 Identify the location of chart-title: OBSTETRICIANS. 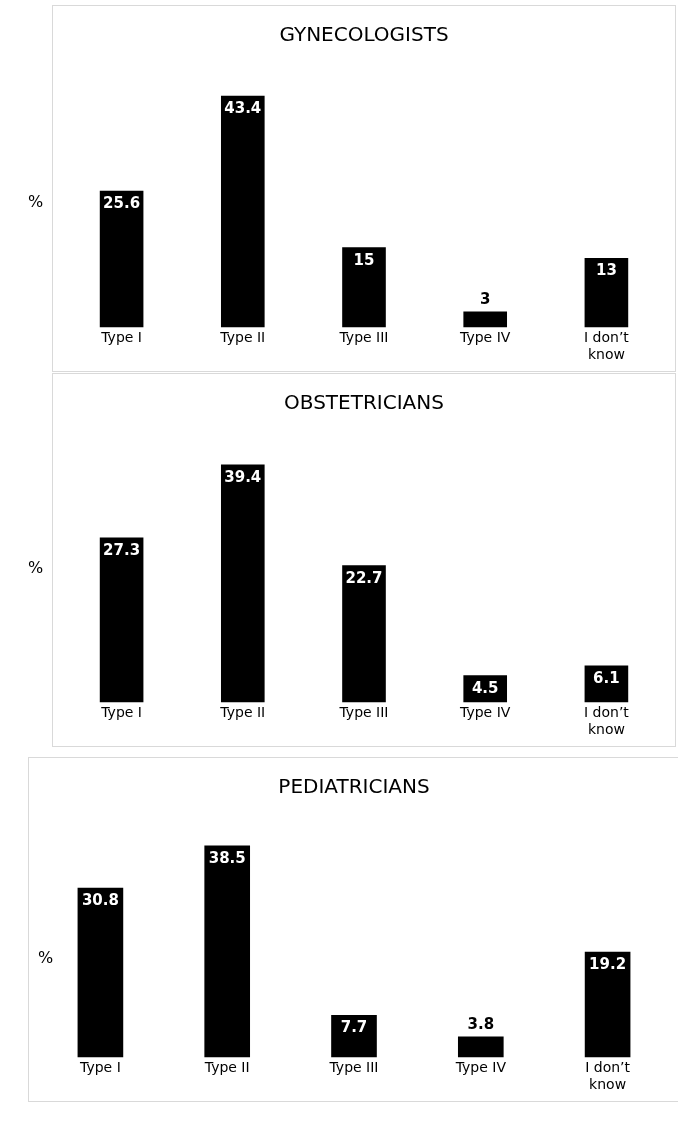
(364, 402).